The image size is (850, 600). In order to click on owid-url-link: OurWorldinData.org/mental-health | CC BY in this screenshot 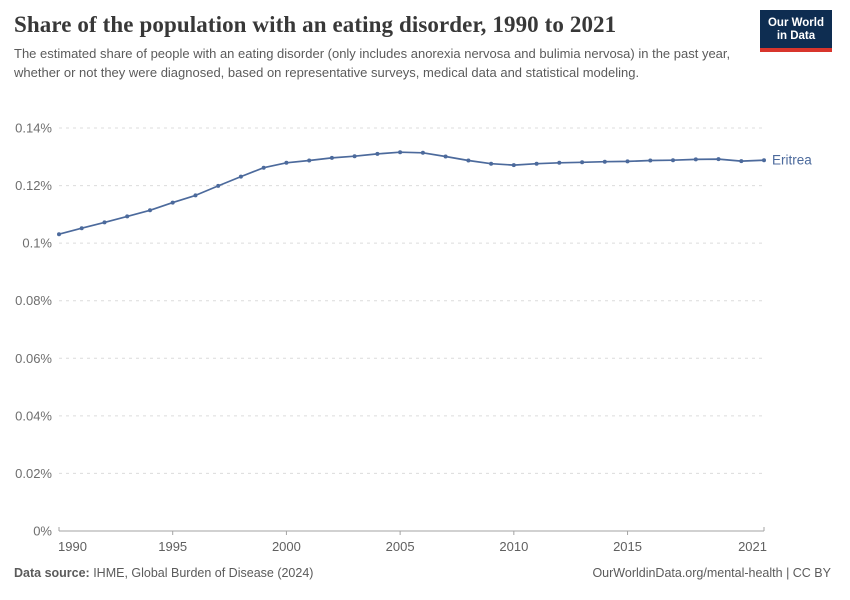, I will do `click(711, 573)`.